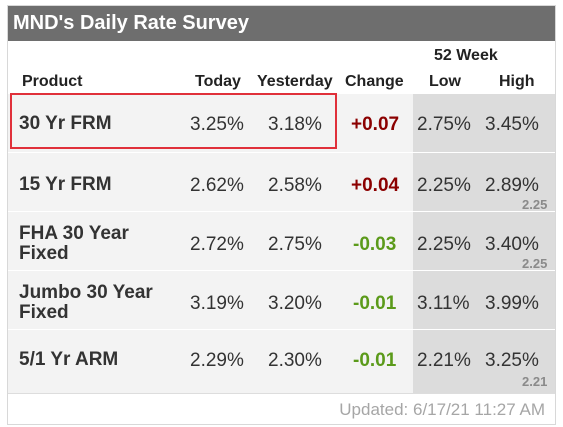 The width and height of the screenshot is (563, 427). Describe the element at coordinates (74, 233) in the screenshot. I see `product-name-line1: FHA 30 Year` at that location.